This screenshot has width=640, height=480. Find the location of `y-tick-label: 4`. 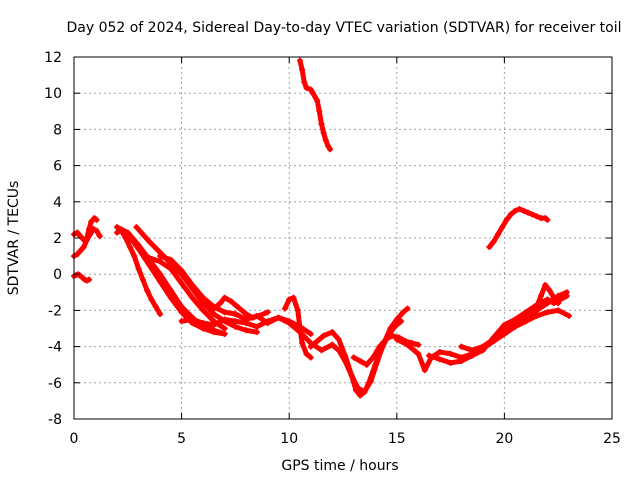

y-tick-label: 4 is located at coordinates (57, 203).